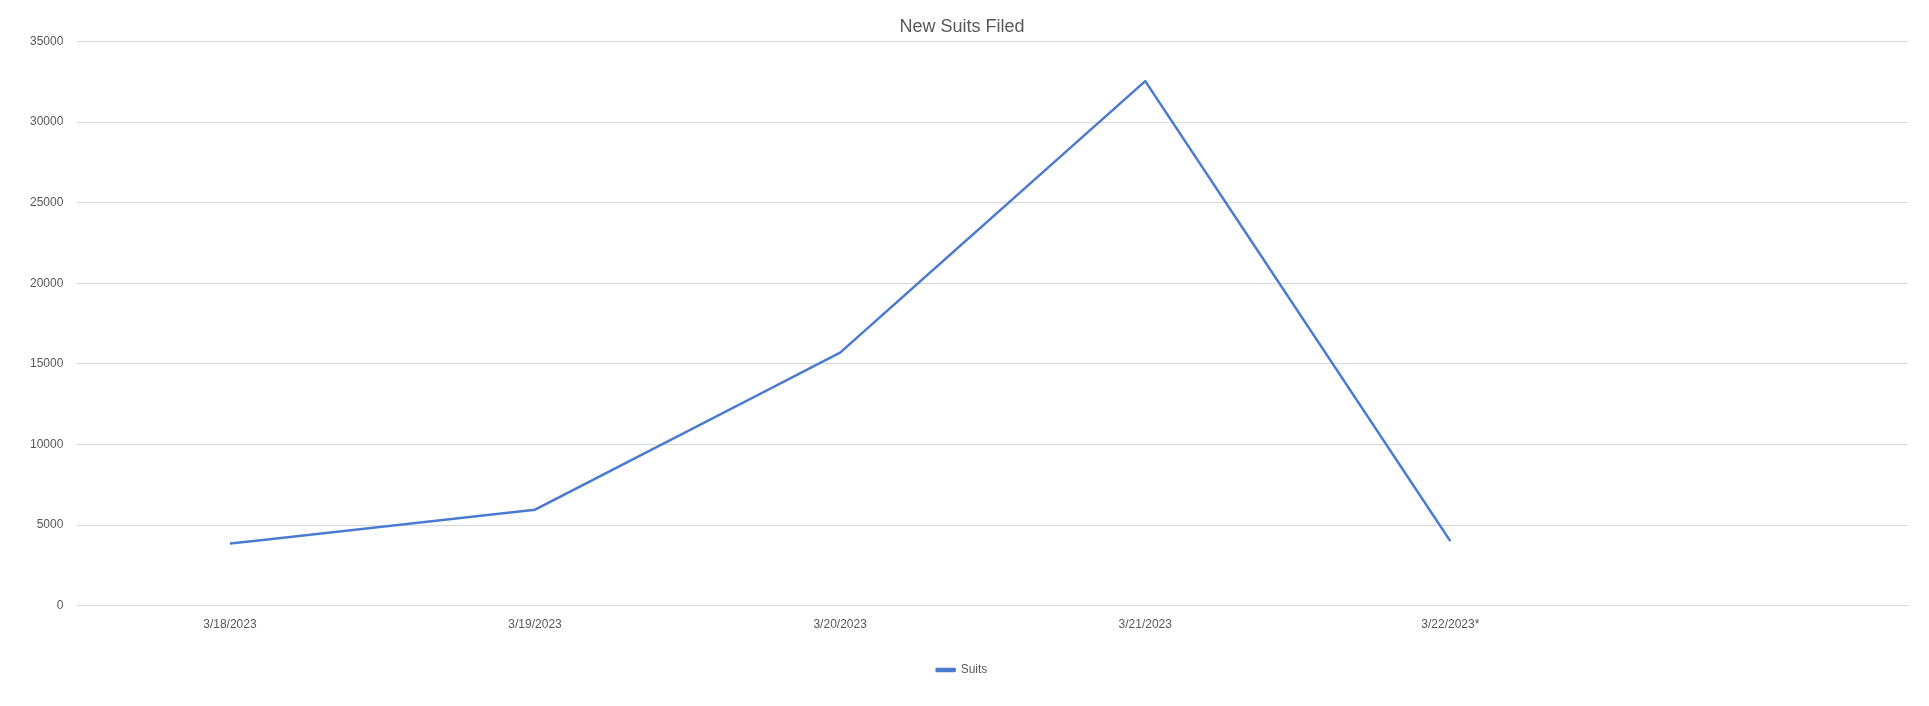  Describe the element at coordinates (46, 443) in the screenshot. I see `y-tick-label: 10000` at that location.